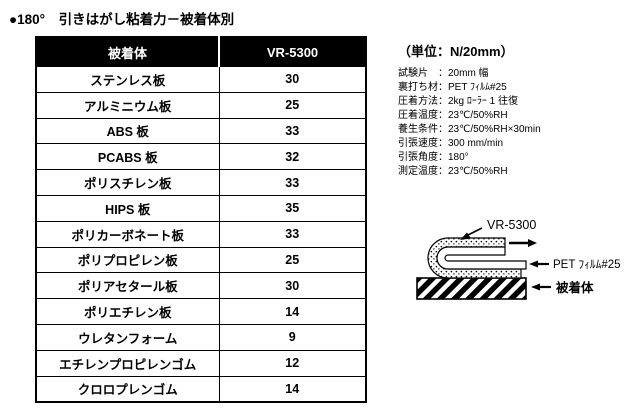 This screenshot has height=413, width=634. What do you see at coordinates (127, 182) in the screenshot?
I see `adherend-cell: ポリスチレン板` at bounding box center [127, 182].